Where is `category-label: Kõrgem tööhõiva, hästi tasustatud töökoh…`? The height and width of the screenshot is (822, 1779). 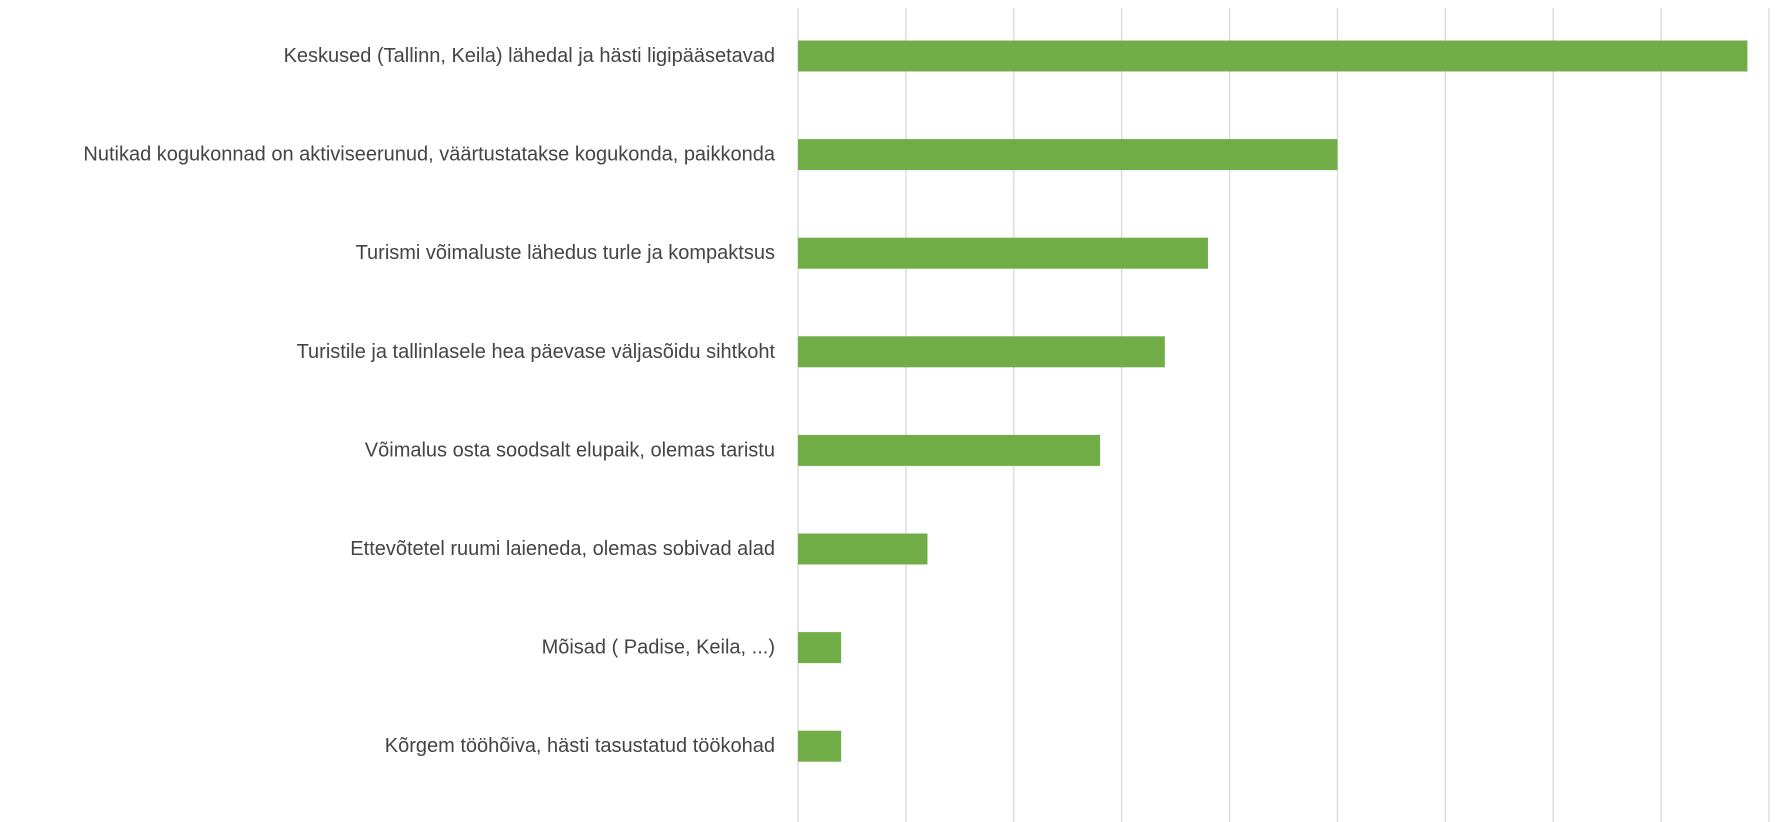 category-label: Kõrgem tööhõiva, hästi tasustatud töökoh… is located at coordinates (580, 746).